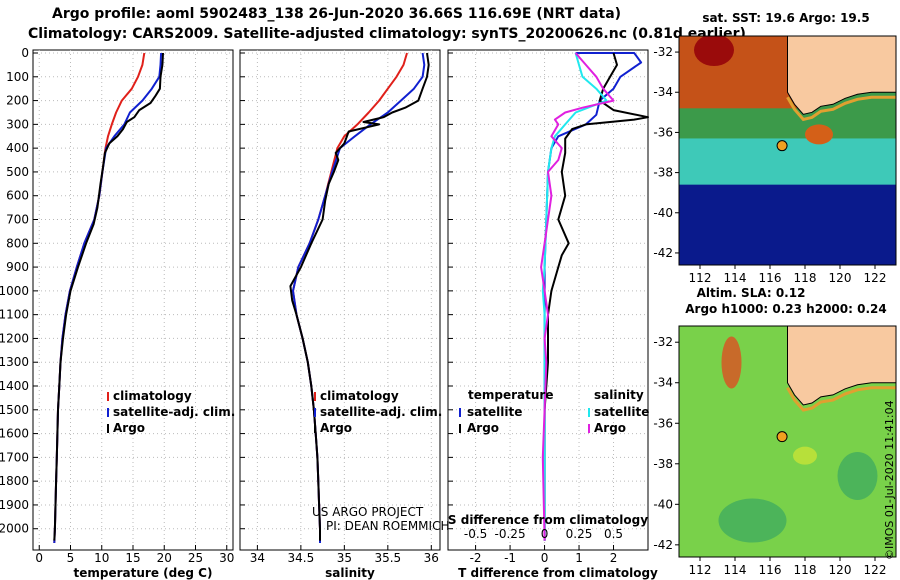 Image resolution: width=900 pixels, height=580 pixels. Describe the element at coordinates (819, 134) in the screenshot. I see `sst-eddy` at that location.